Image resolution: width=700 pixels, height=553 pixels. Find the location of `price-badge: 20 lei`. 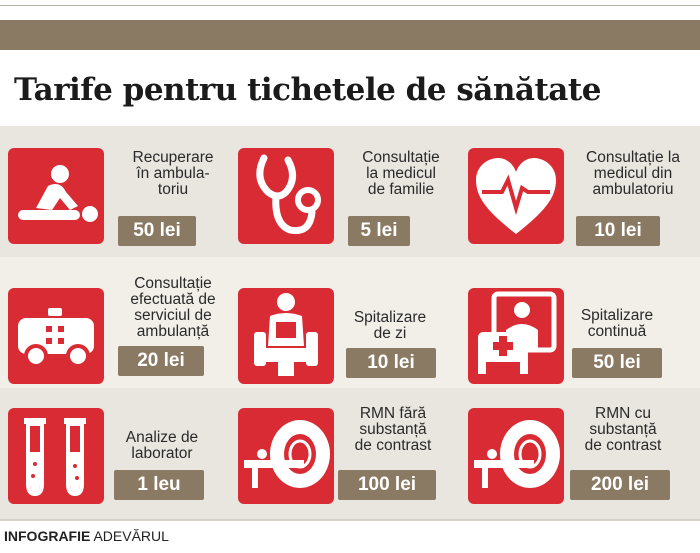

price-badge: 20 lei is located at coordinates (161, 361).